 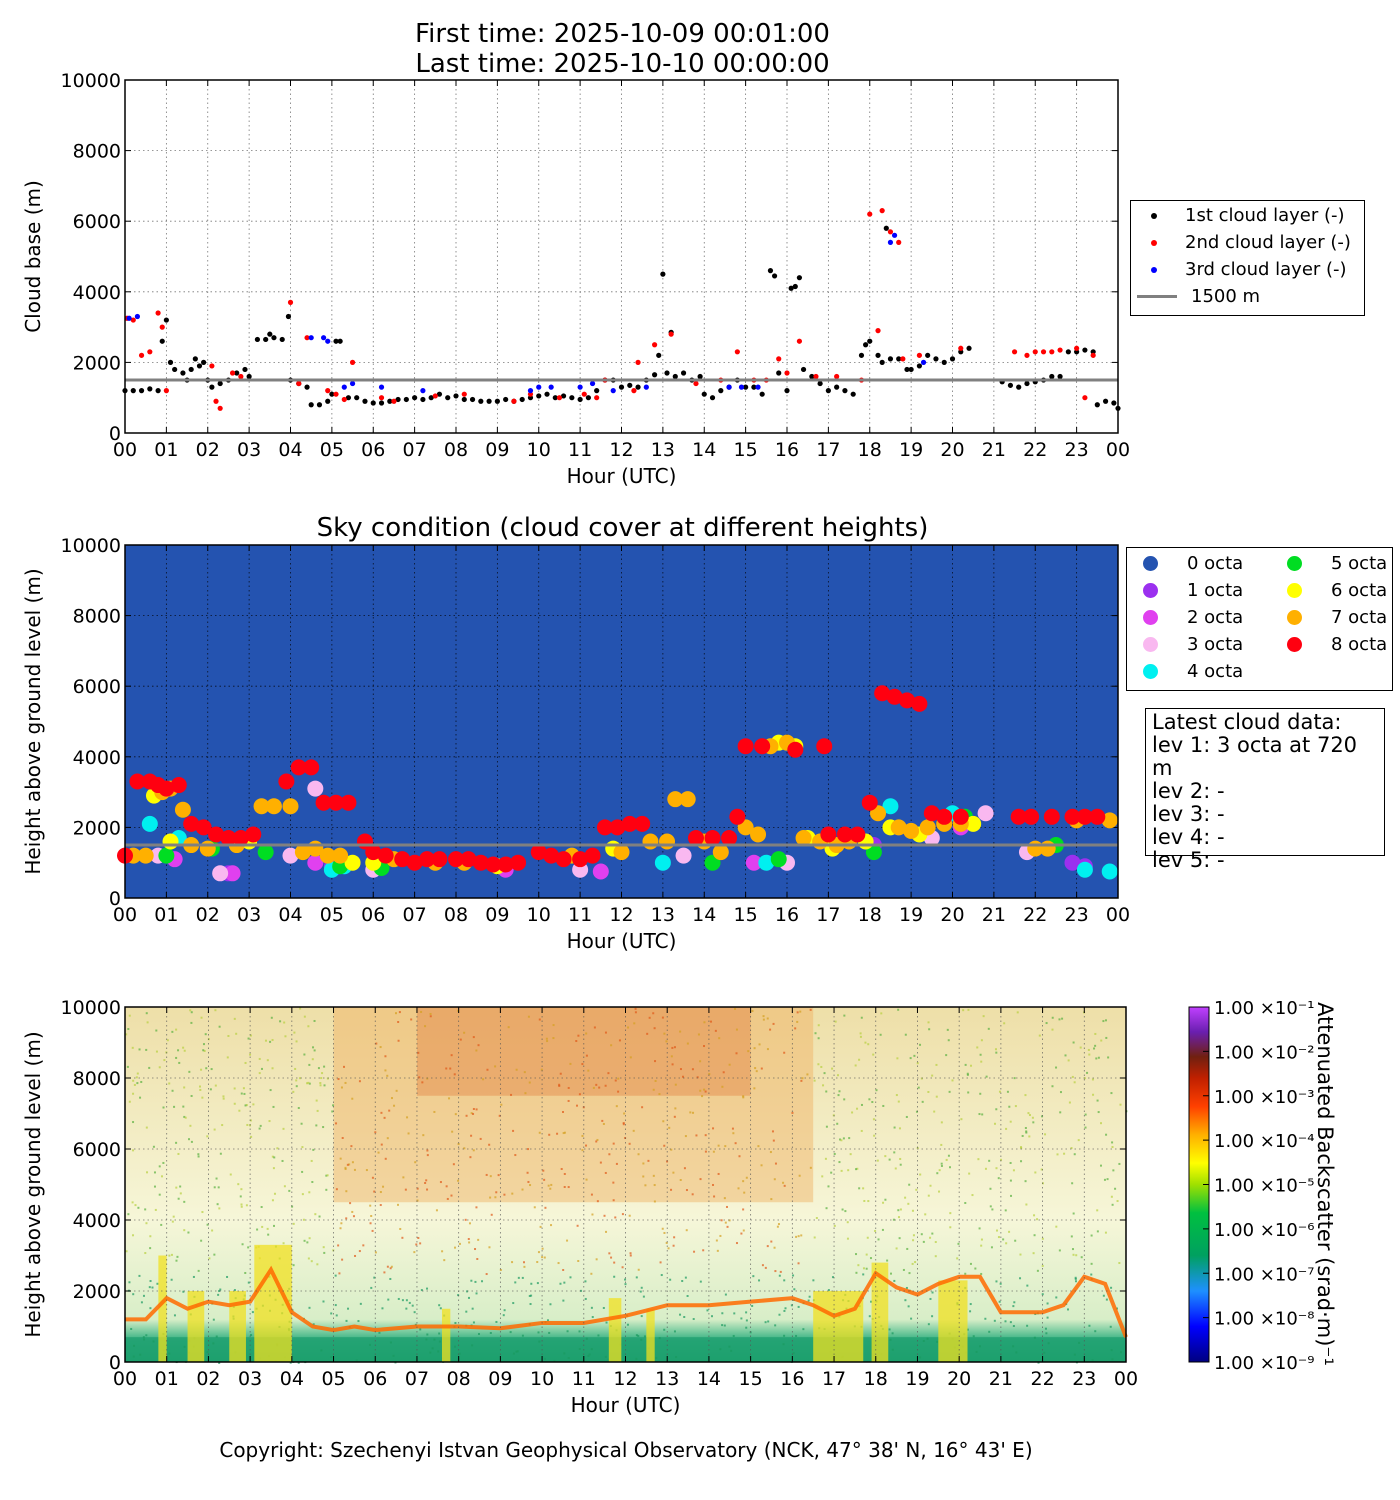 I want to click on x-tick-label: 17, so click(x=828, y=915).